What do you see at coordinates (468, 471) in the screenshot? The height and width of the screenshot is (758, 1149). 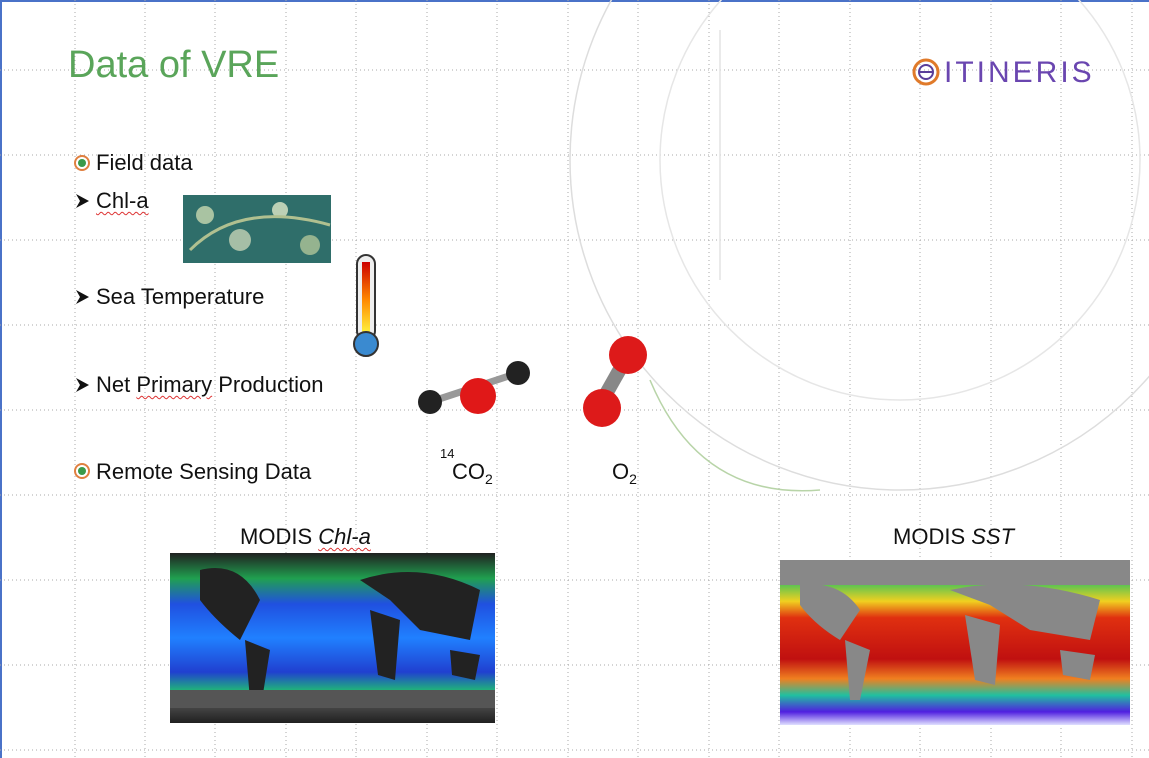 I see `formula: CO` at bounding box center [468, 471].